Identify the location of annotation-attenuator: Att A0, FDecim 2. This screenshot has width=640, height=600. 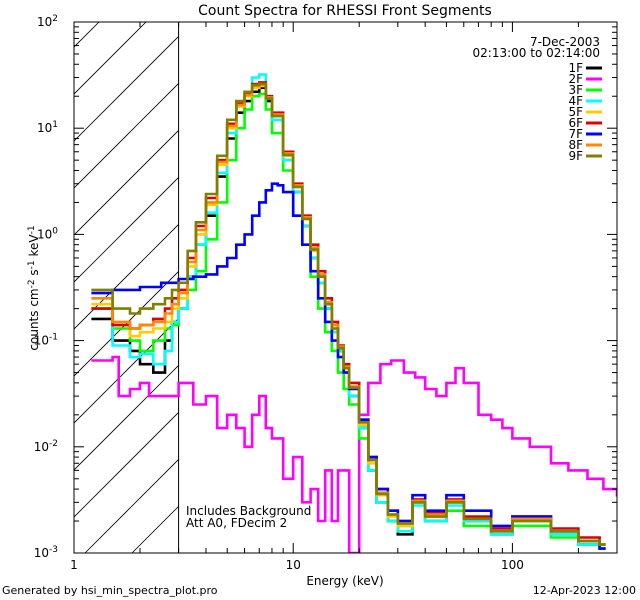
(236, 523).